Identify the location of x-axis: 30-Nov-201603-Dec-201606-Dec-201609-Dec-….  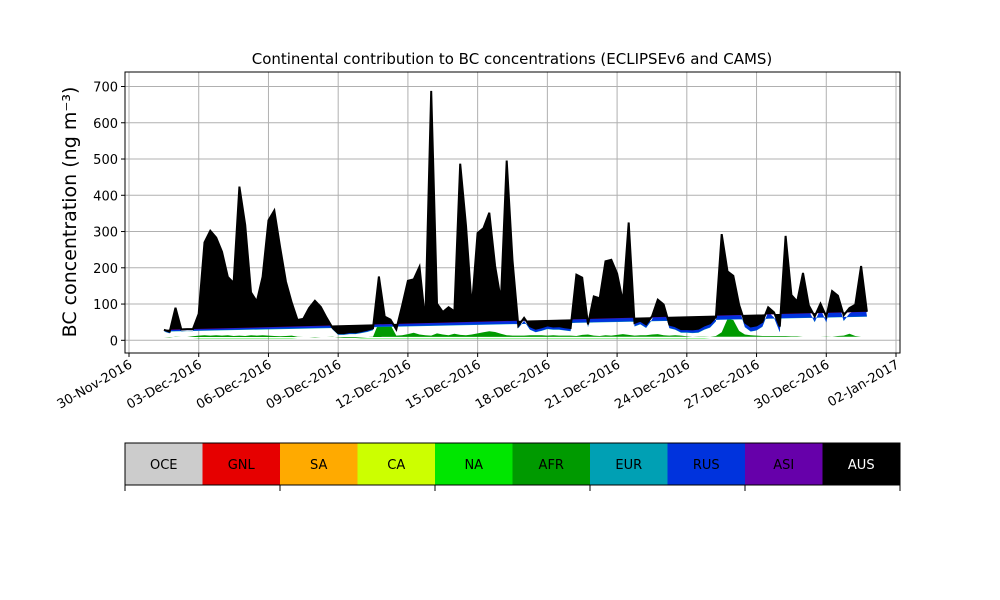
(478, 383).